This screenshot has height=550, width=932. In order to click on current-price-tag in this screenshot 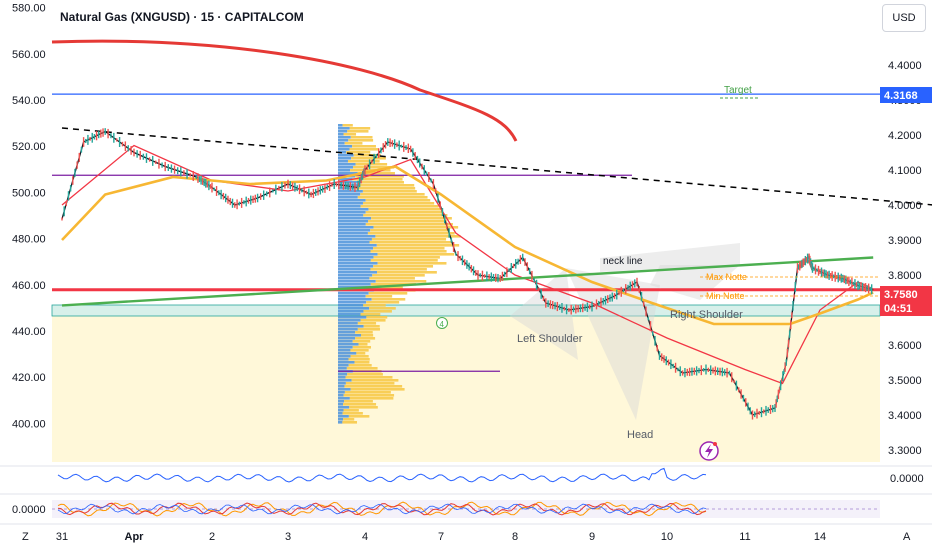, I will do `click(906, 301)`.